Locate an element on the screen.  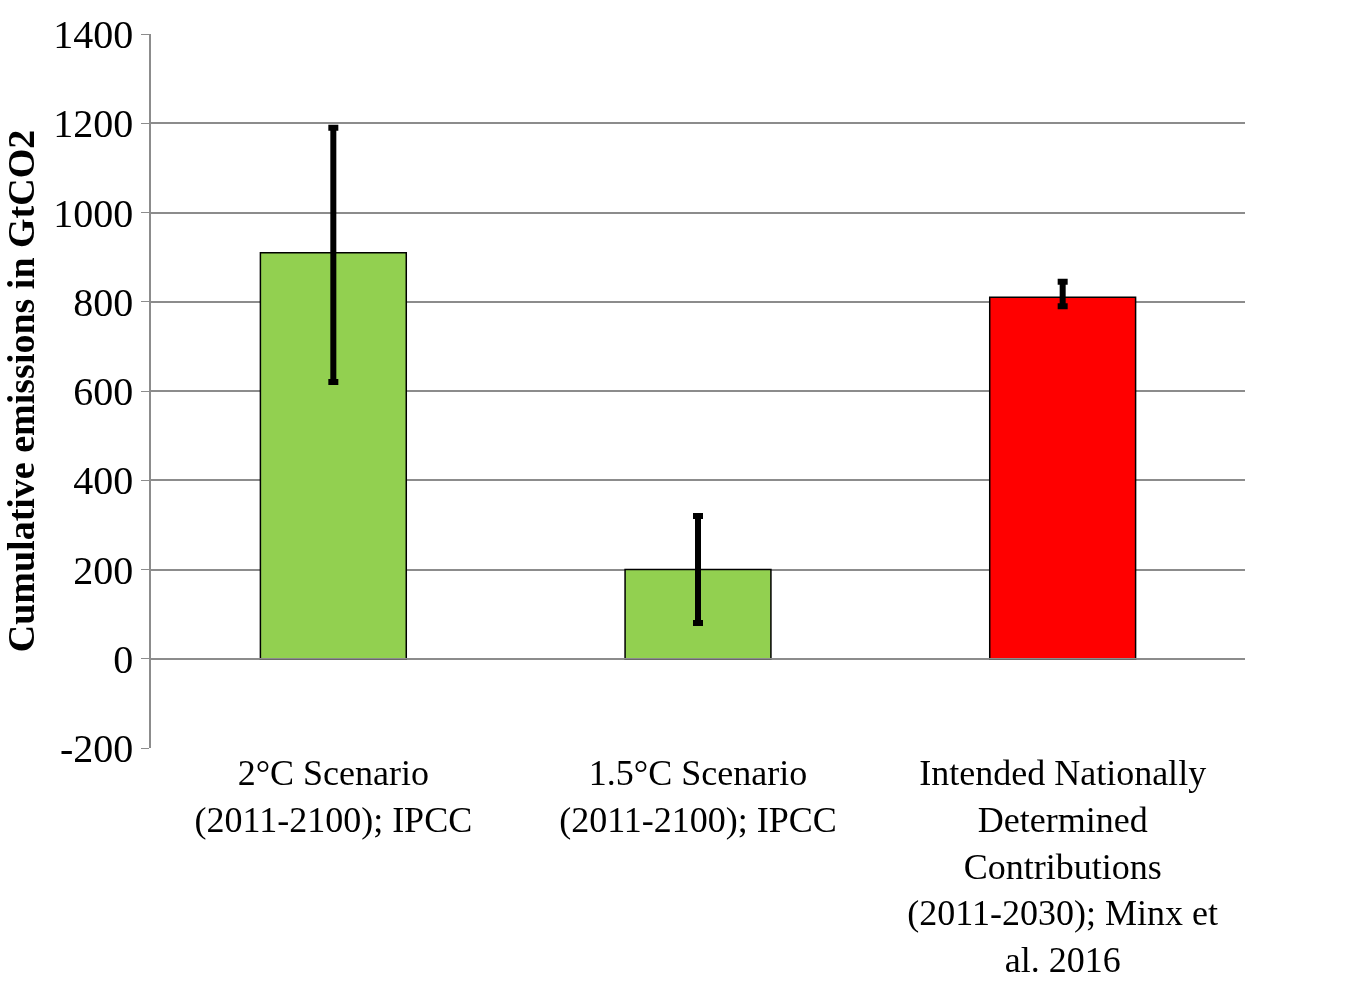
y-tick-label: 1200 is located at coordinates (93, 124).